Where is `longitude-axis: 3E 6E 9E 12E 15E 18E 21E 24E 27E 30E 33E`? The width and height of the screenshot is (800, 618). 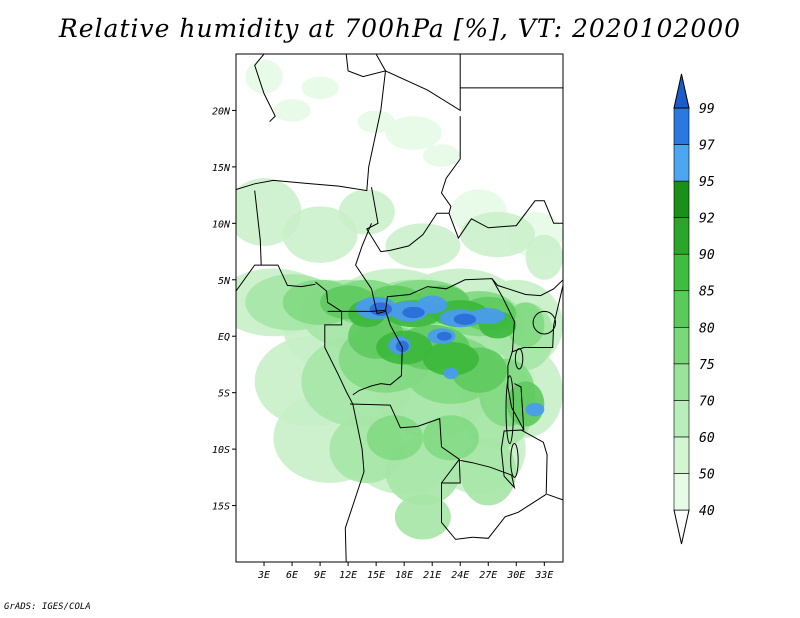
longitude-axis: 3E 6E 9E 12E 15E 18E 21E 24E 27E 30E 33E is located at coordinates (405, 571).